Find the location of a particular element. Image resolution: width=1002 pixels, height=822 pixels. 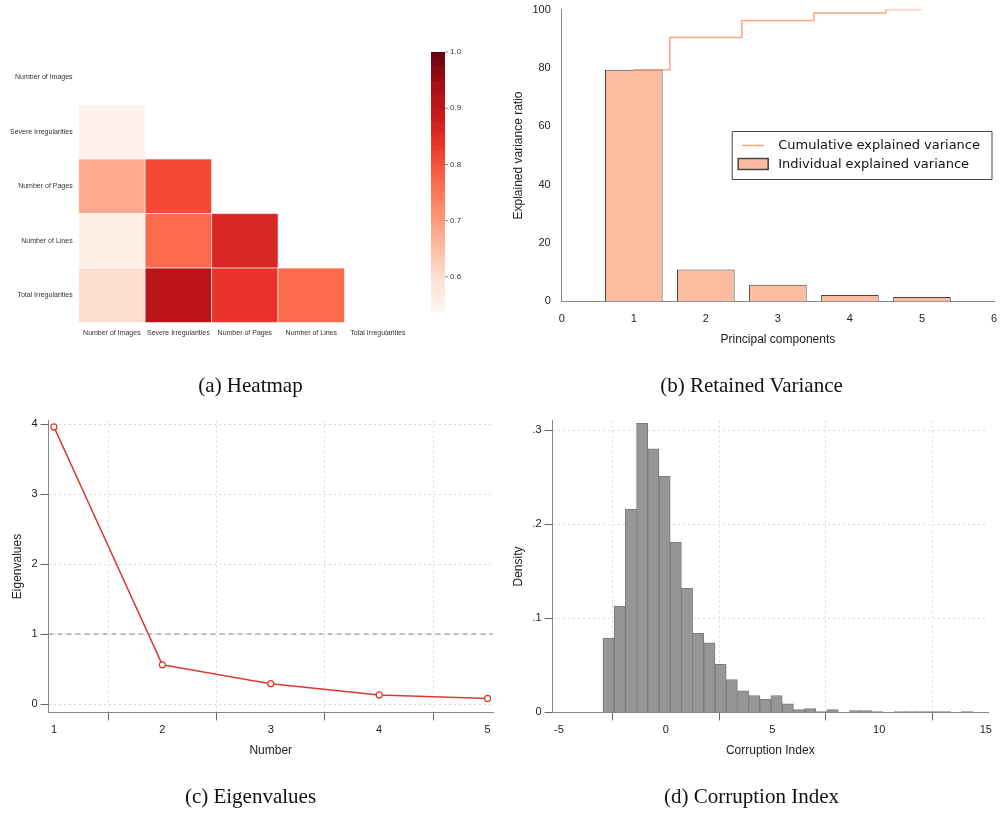

text: (a) Heatmap is located at coordinates (250, 385).